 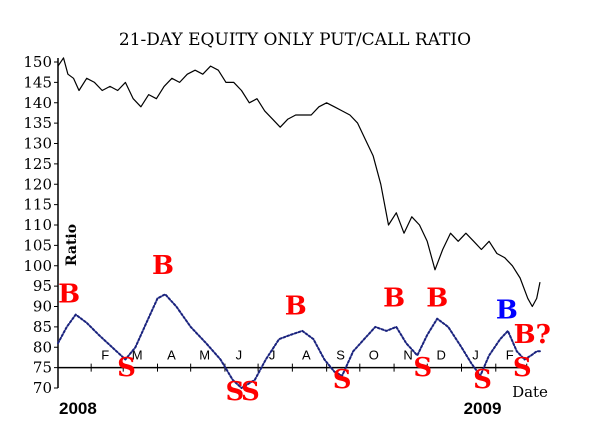 I want to click on y-tick-label: 150, so click(x=37, y=62).